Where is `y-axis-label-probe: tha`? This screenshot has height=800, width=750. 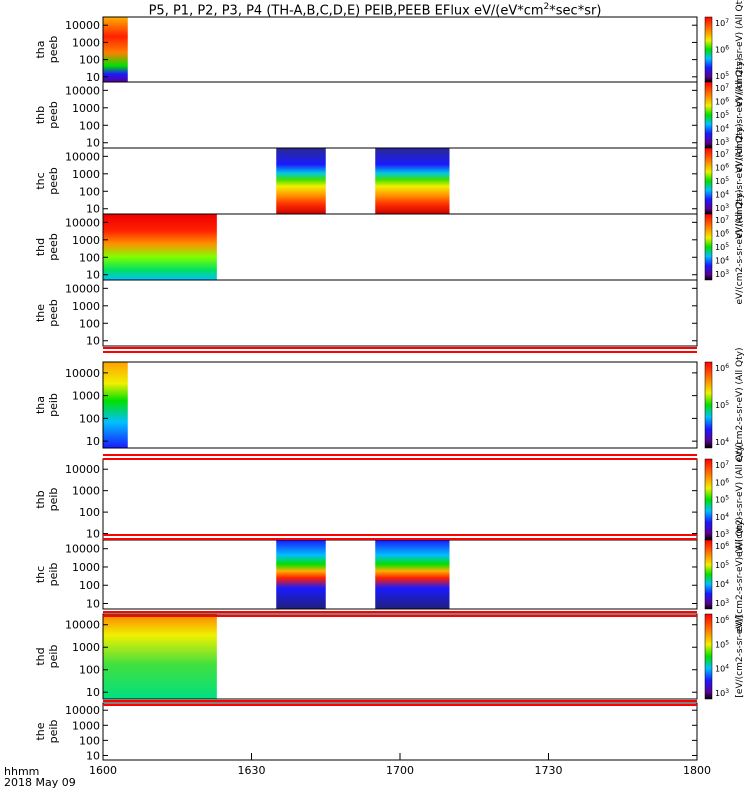
y-axis-label-probe: tha is located at coordinates (40, 405).